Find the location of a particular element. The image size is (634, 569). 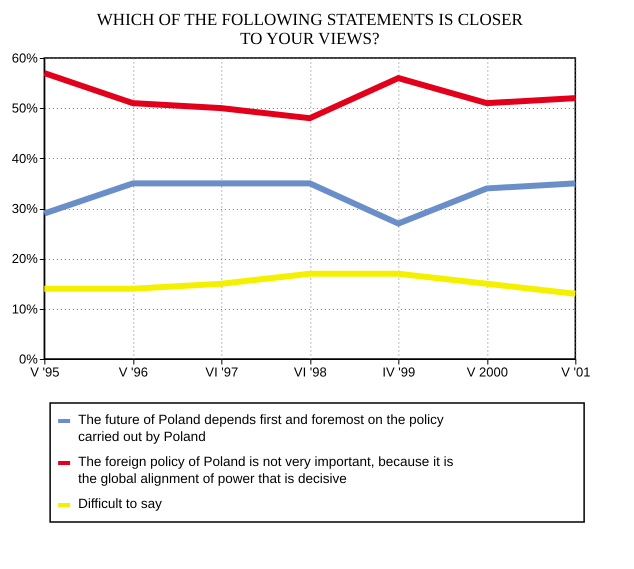

x-tick-label: VI '97 is located at coordinates (221, 372).